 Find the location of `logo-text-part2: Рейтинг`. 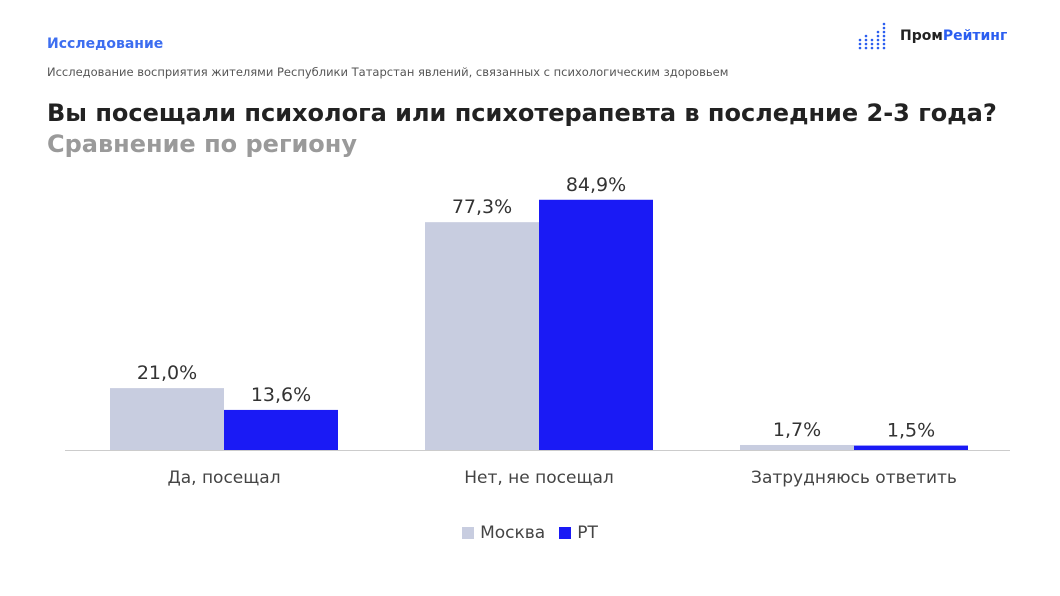

logo-text-part2: Рейтинг is located at coordinates (975, 36).